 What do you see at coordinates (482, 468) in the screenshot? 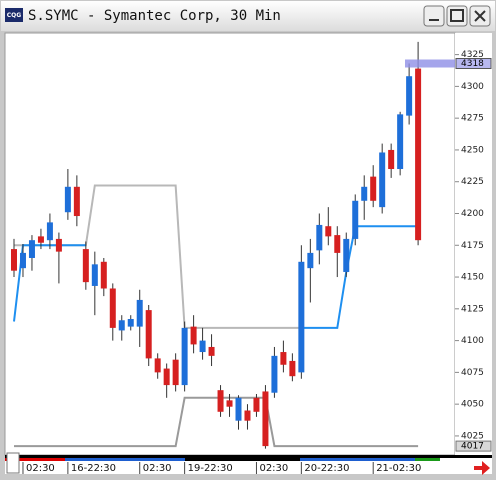
I see `scroll-right-arrow` at bounding box center [482, 468].